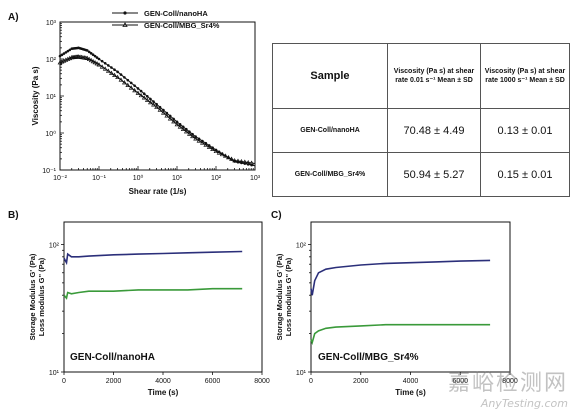 The height and width of the screenshot is (416, 576). I want to click on table-cell: GEN-Coll/nanoHA, so click(330, 130).